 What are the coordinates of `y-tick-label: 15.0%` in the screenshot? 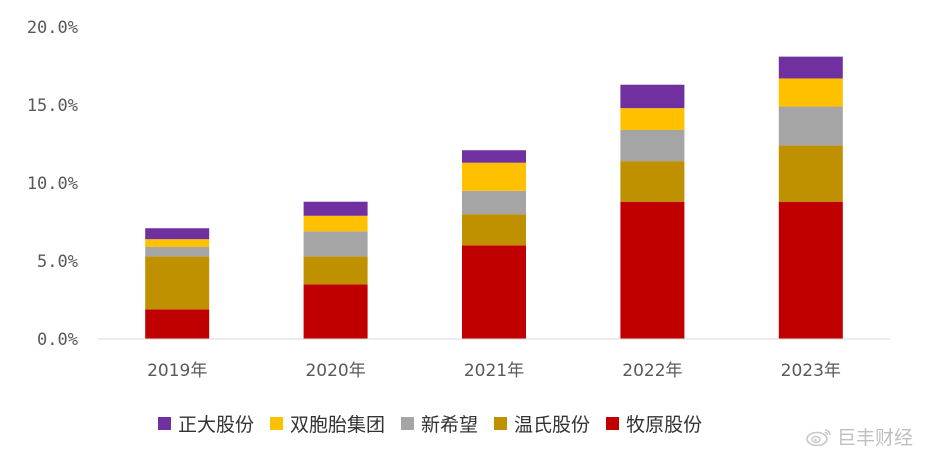 It's located at (52, 106).